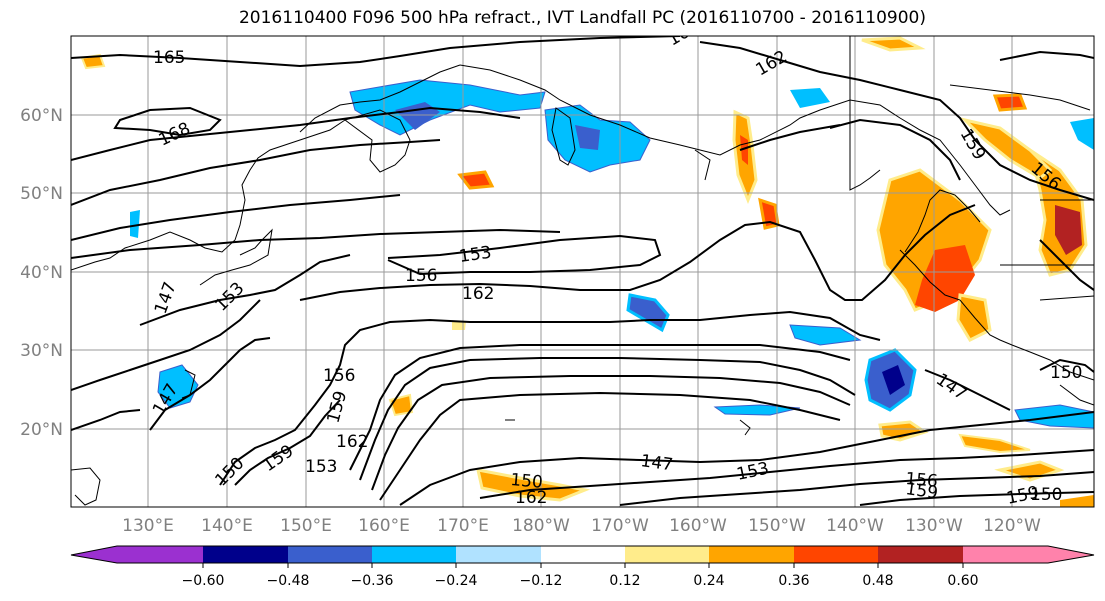 The width and height of the screenshot is (1105, 601). I want to click on colorbar-low-extend, so click(94, 554).